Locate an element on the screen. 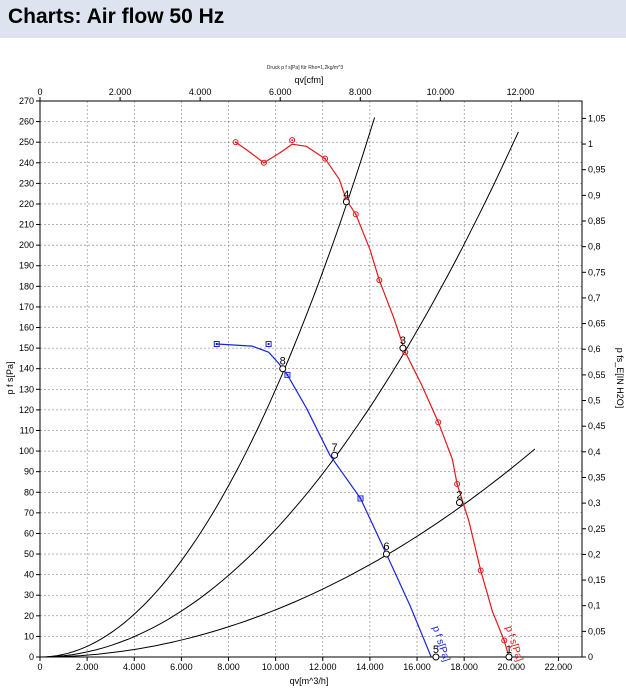  y-left-tick-label: 50 is located at coordinates (29, 554).